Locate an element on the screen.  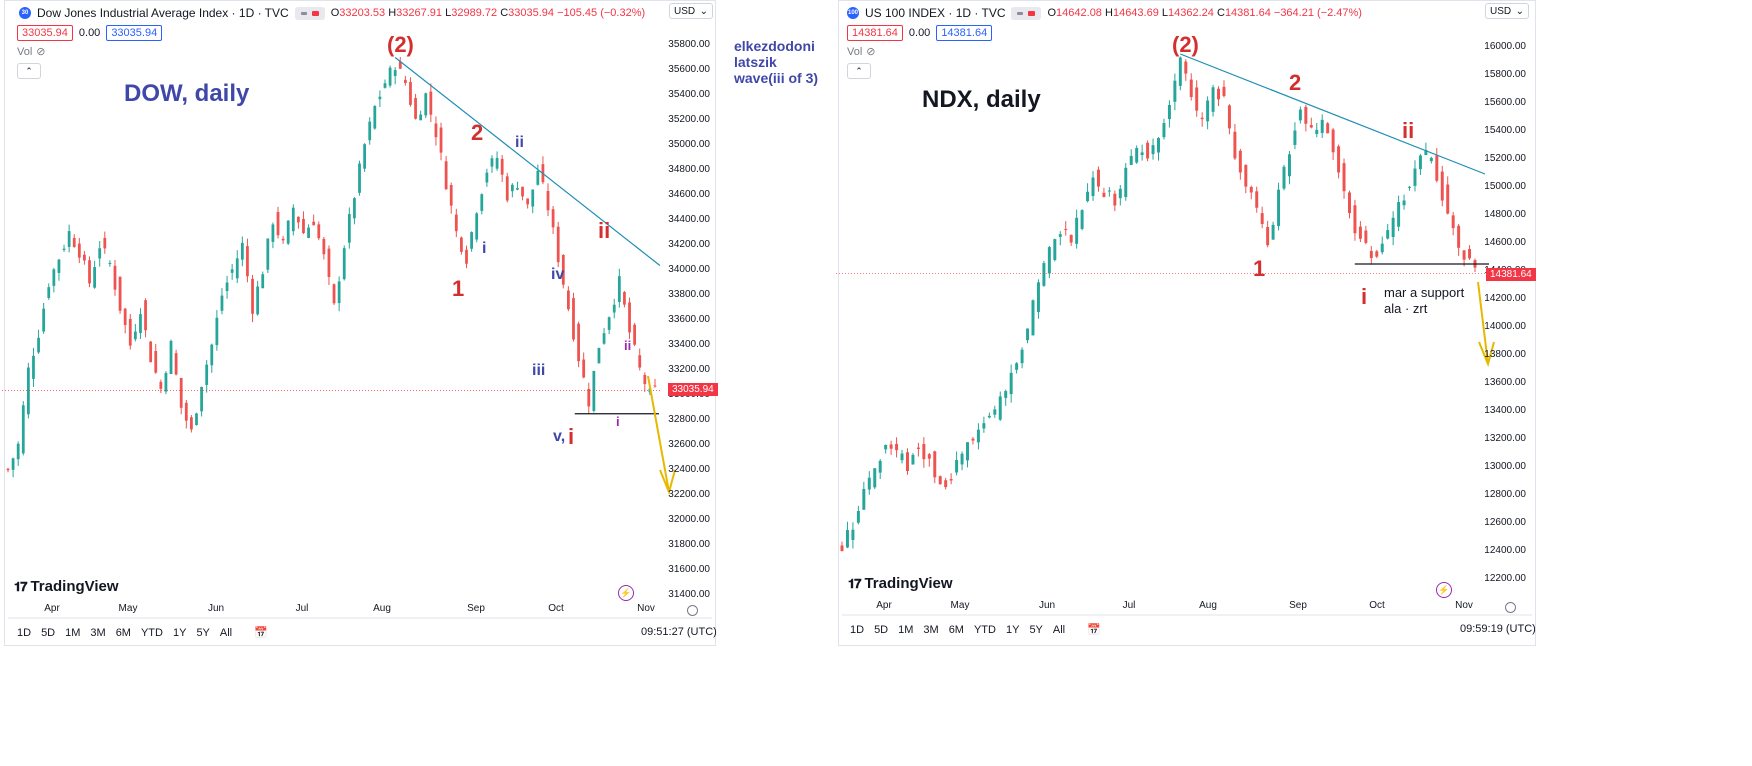
price-tick-label: 12400.00 is located at coordinates (1505, 550).